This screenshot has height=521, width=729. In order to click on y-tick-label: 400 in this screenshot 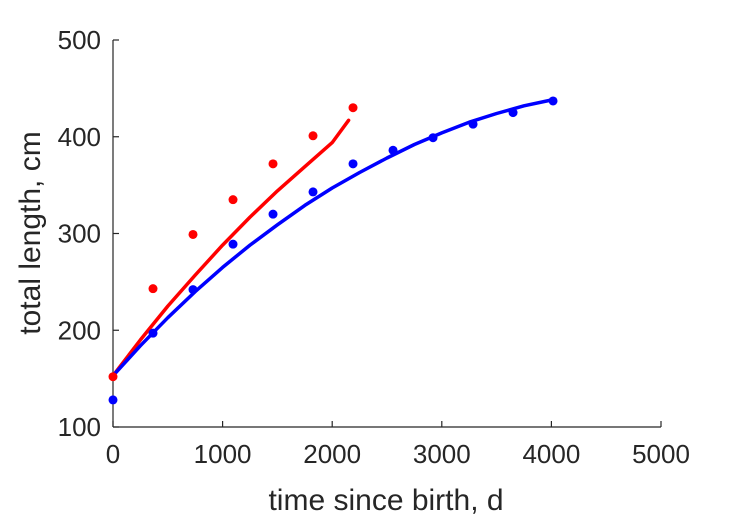, I will do `click(79, 137)`.